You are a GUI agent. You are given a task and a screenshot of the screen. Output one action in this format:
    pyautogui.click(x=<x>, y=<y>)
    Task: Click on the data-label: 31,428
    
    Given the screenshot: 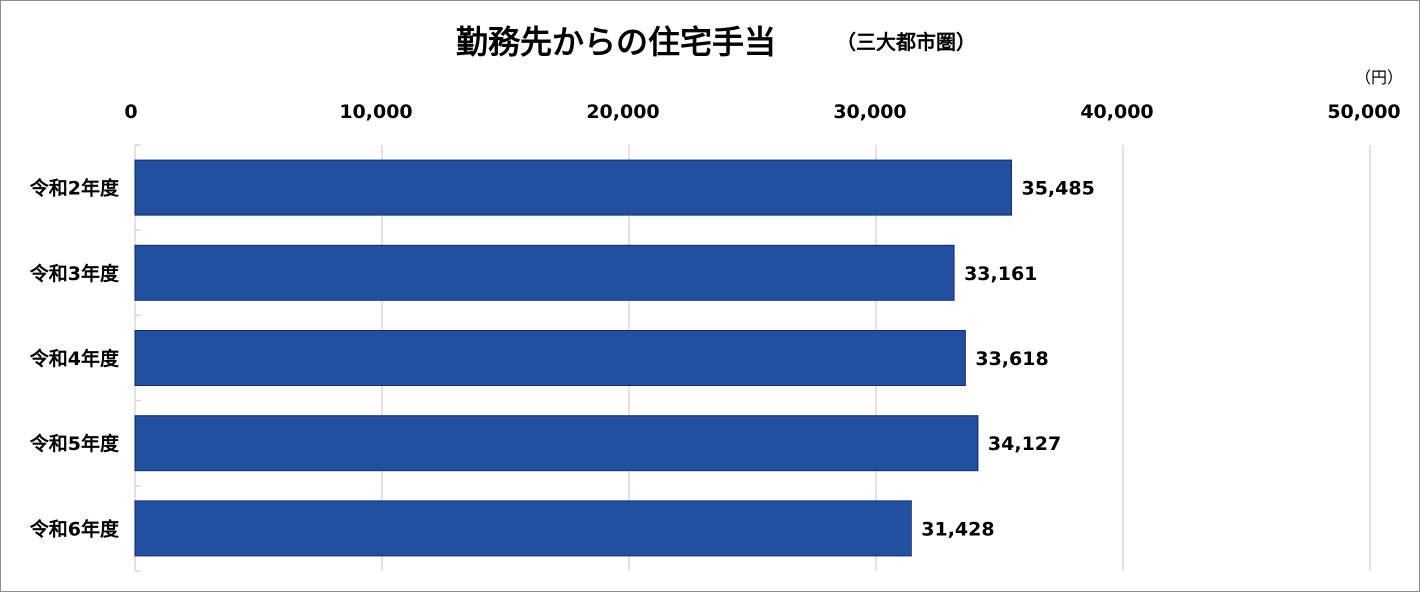 What is the action you would take?
    pyautogui.click(x=957, y=529)
    